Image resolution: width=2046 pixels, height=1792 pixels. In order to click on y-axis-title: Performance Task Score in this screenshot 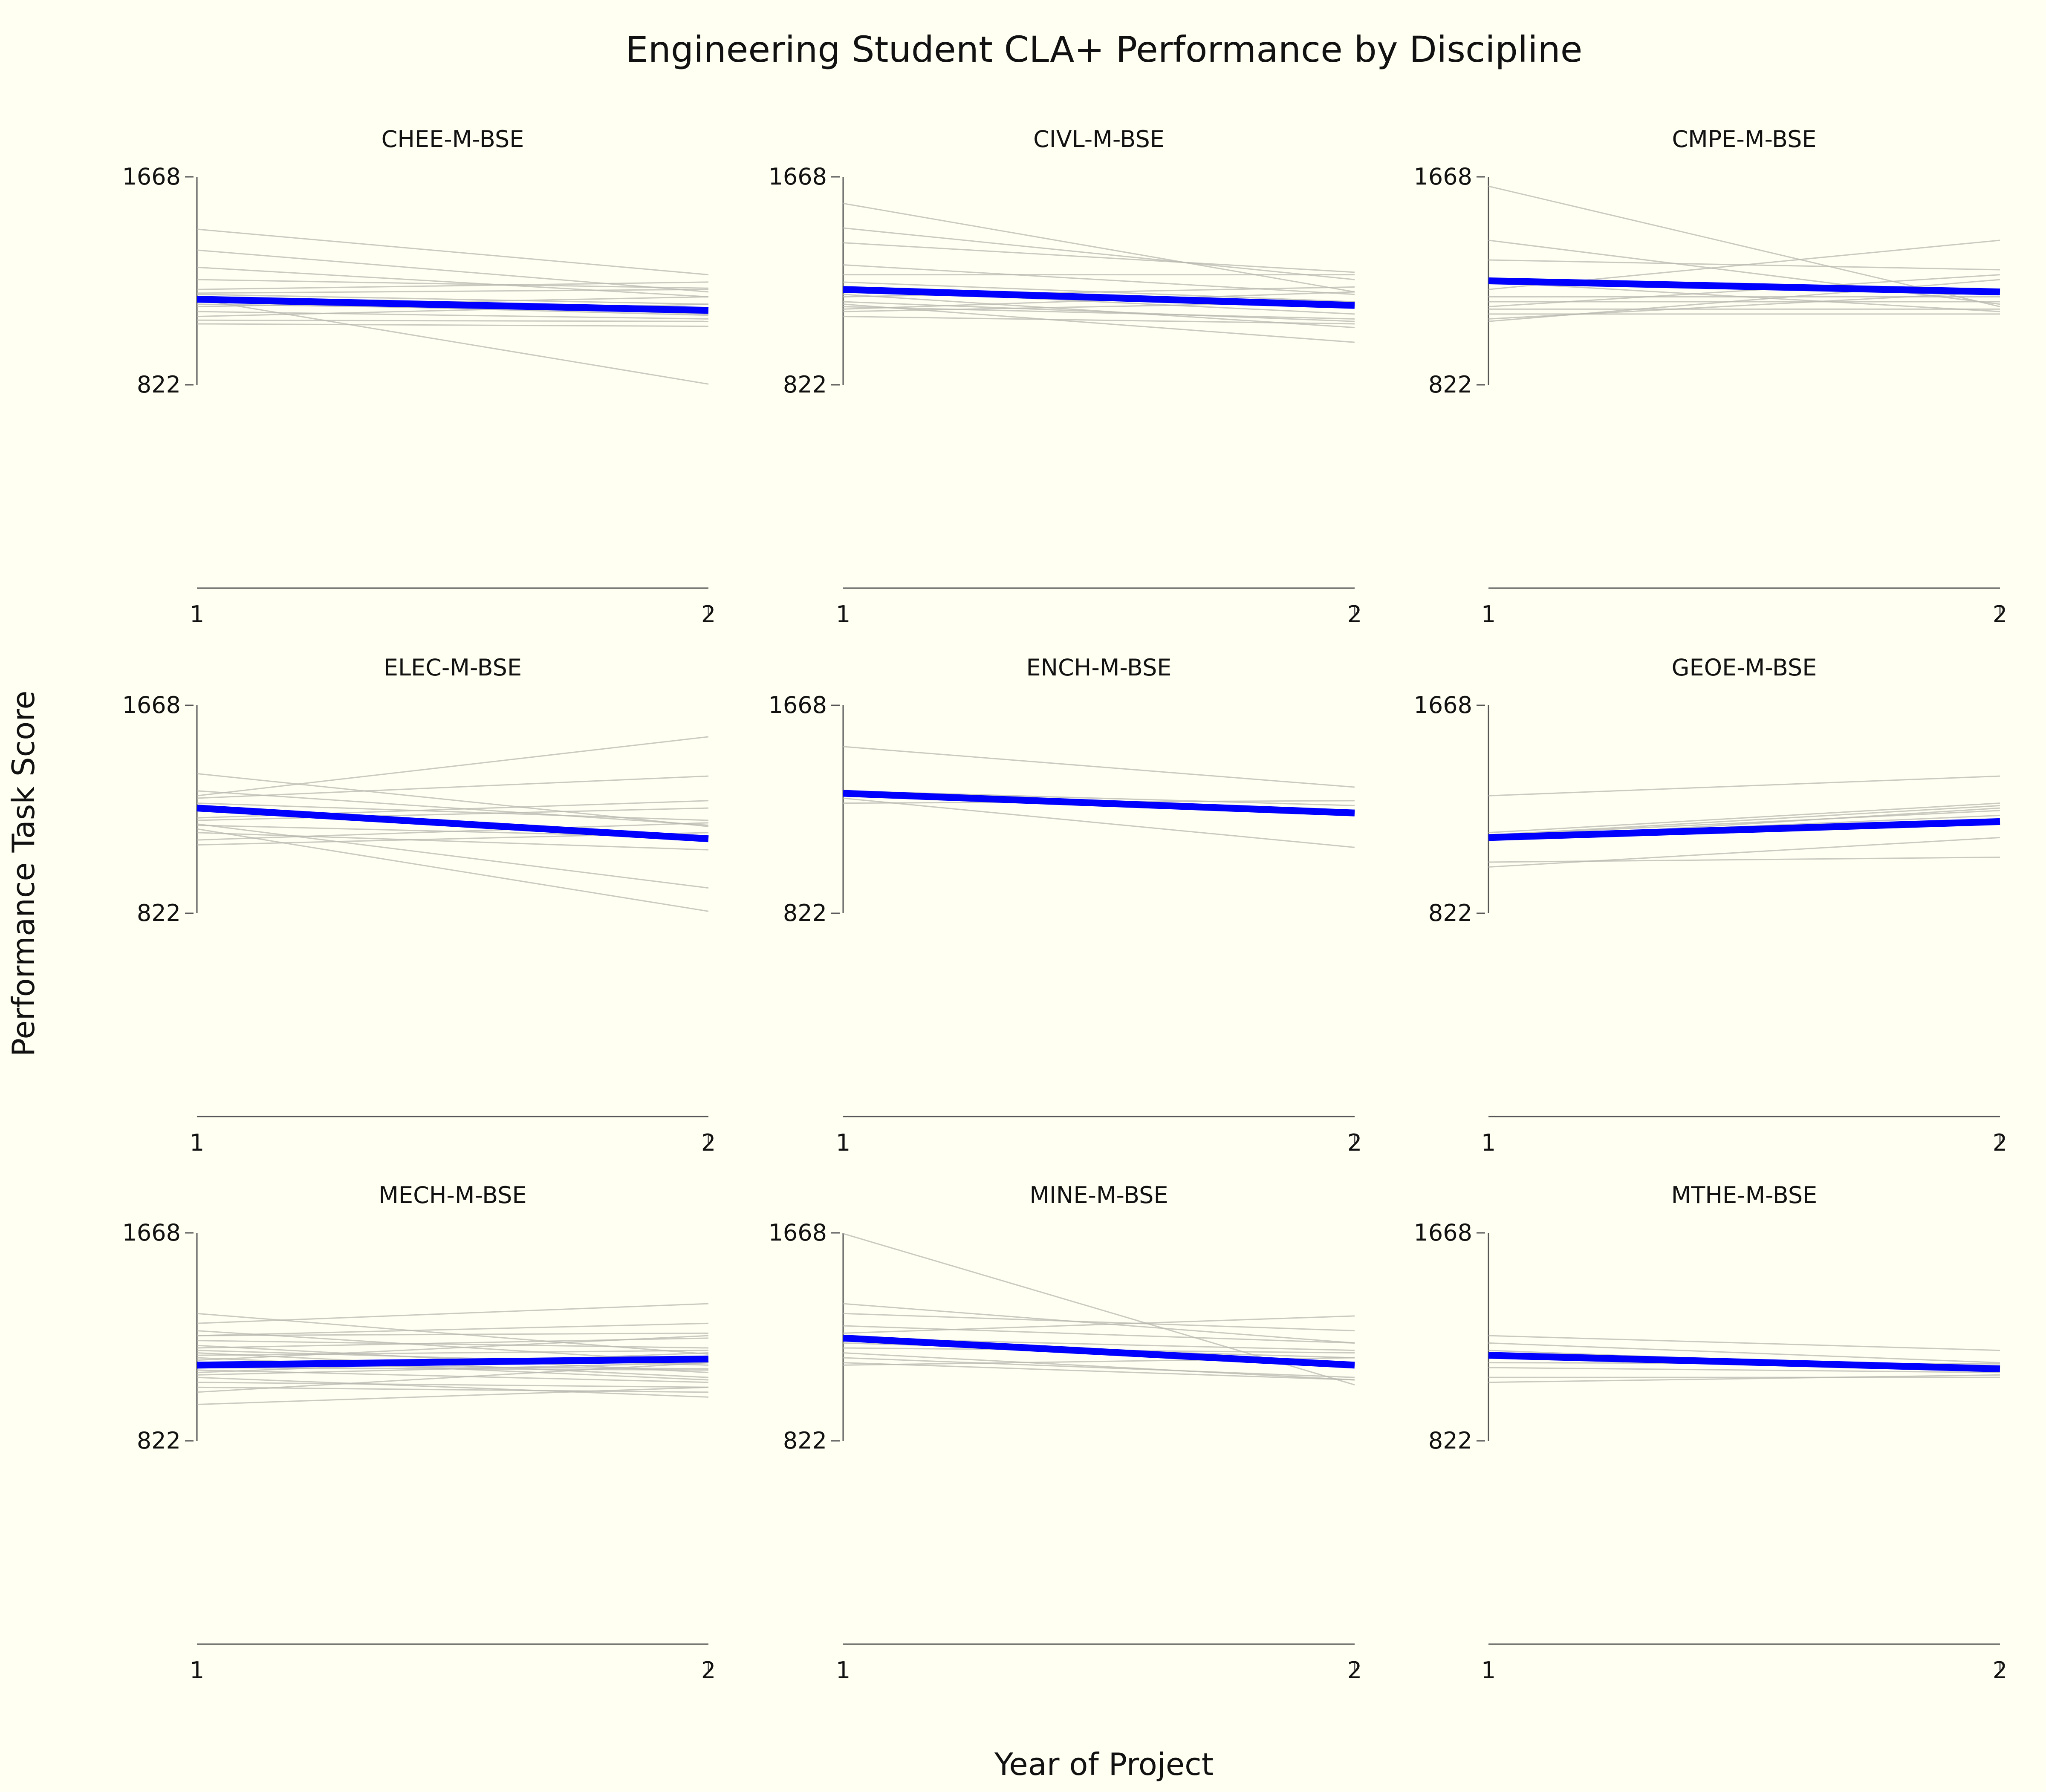, I will do `click(23, 873)`.